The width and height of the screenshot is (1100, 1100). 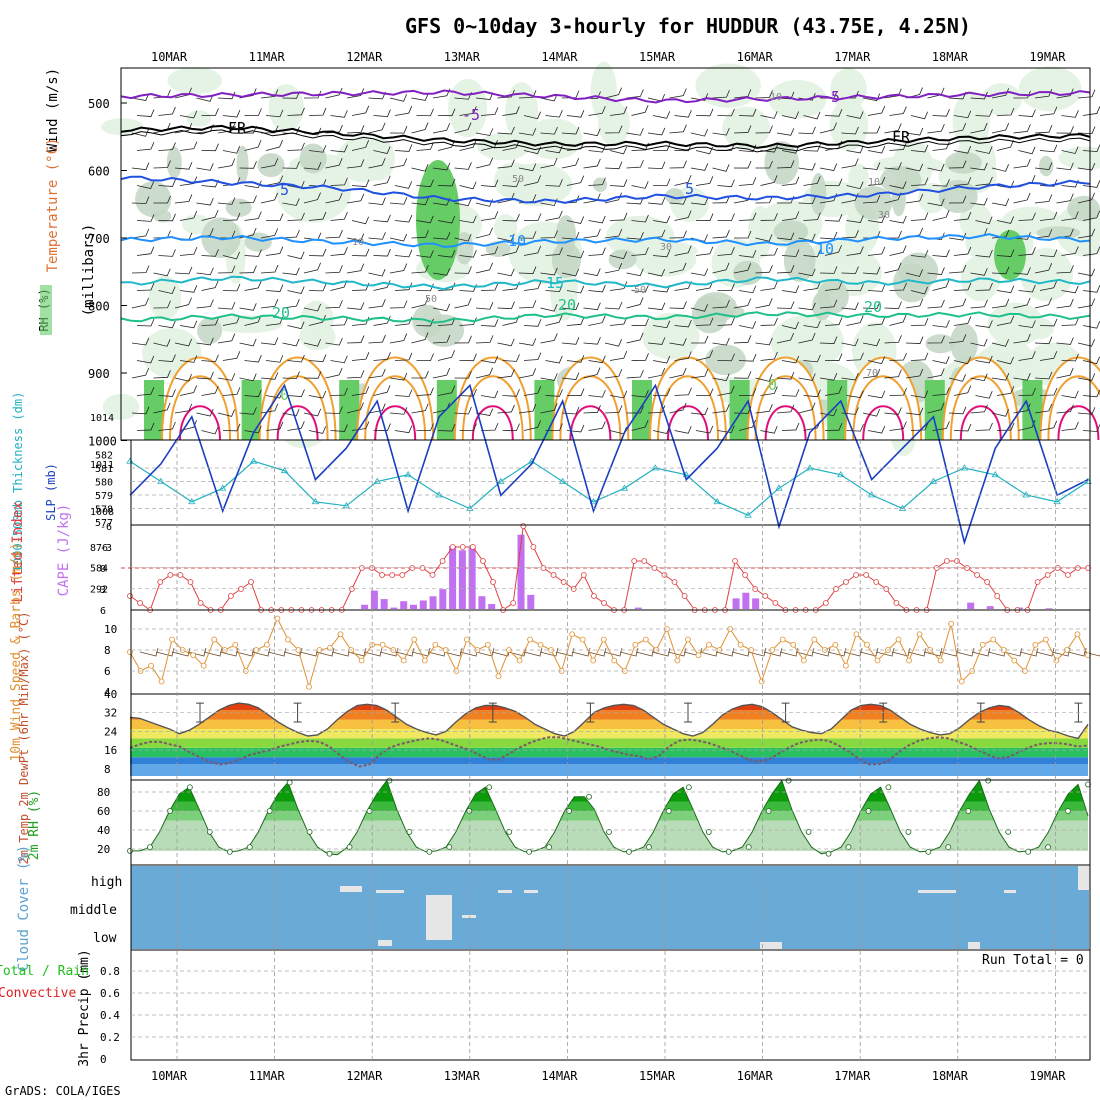 I want to click on bottom-date-label: 16MAR, so click(x=755, y=1076).